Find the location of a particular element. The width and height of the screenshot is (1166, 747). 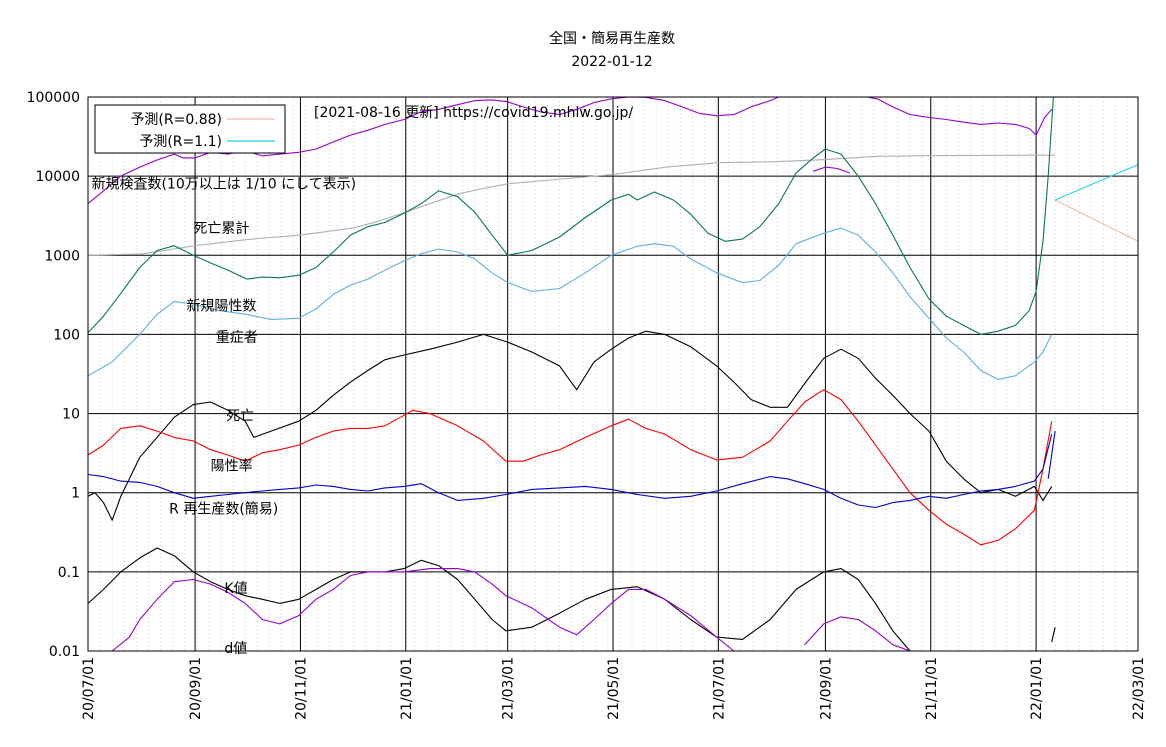

x-tick-label: 21/07/01 is located at coordinates (719, 688).